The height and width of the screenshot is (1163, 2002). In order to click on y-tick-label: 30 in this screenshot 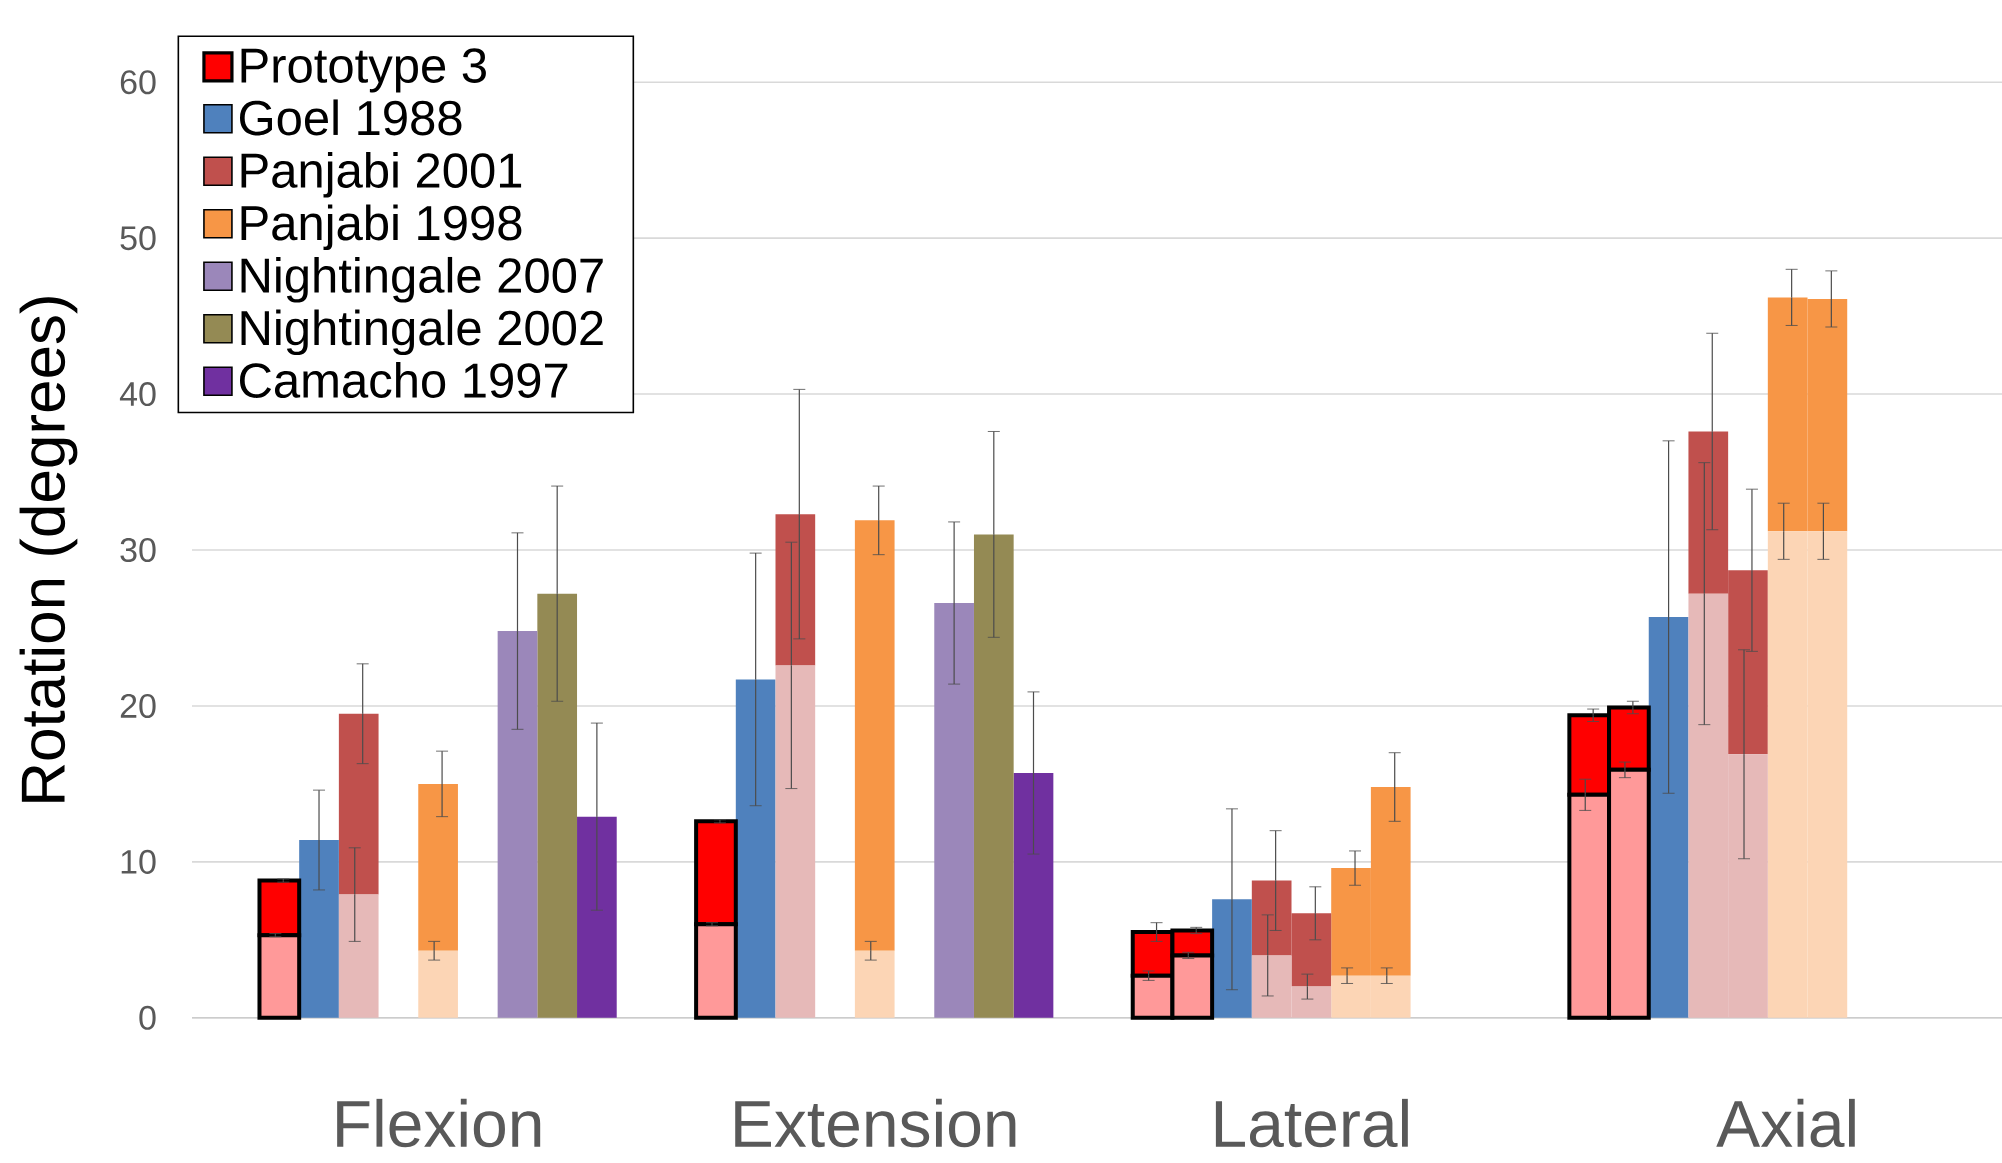, I will do `click(138, 550)`.